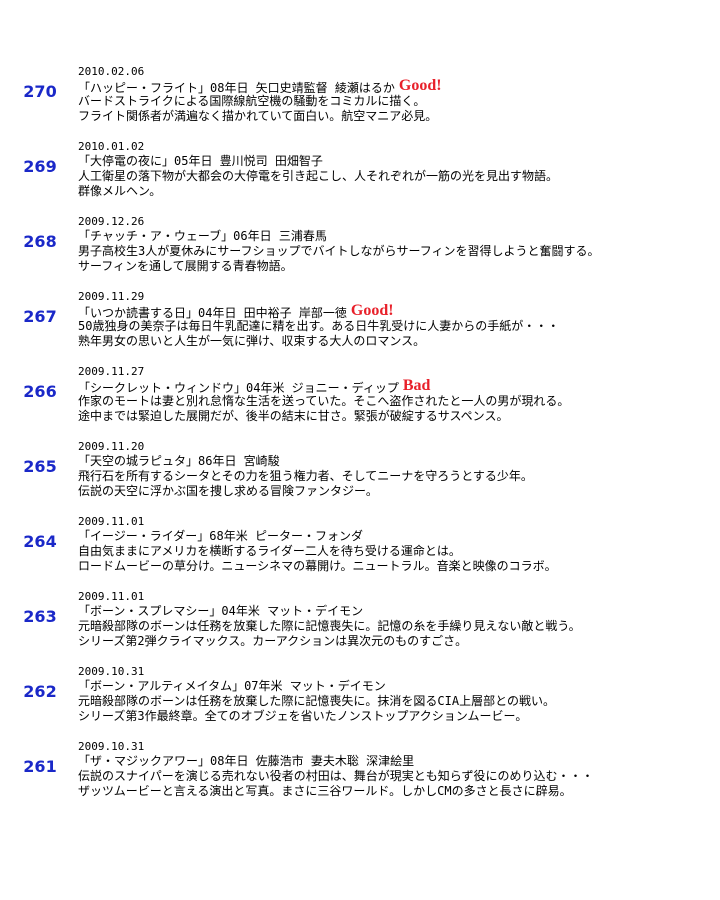 This screenshot has width=720, height=900. I want to click on entry-title: 「いつか読書する日」04年日 田中裕子 岸部一徳 Good!, so click(236, 312).